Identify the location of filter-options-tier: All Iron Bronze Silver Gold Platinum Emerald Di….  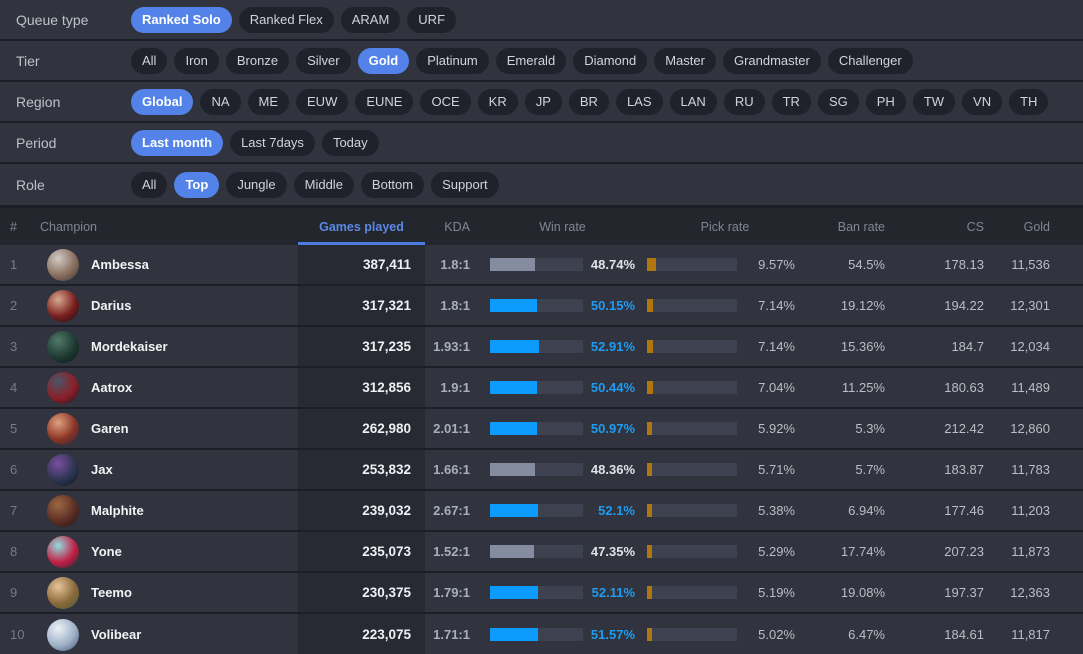
(522, 60).